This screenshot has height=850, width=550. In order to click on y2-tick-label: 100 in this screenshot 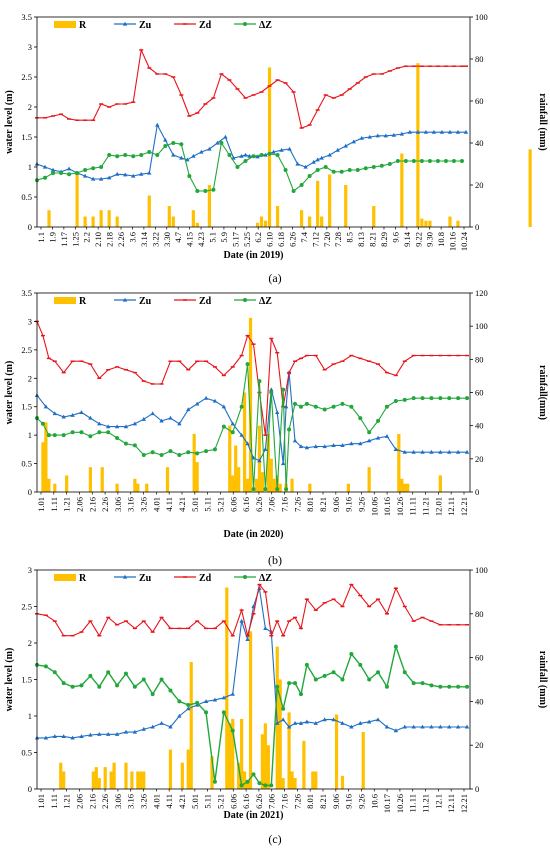, I will do `click(481, 17)`.